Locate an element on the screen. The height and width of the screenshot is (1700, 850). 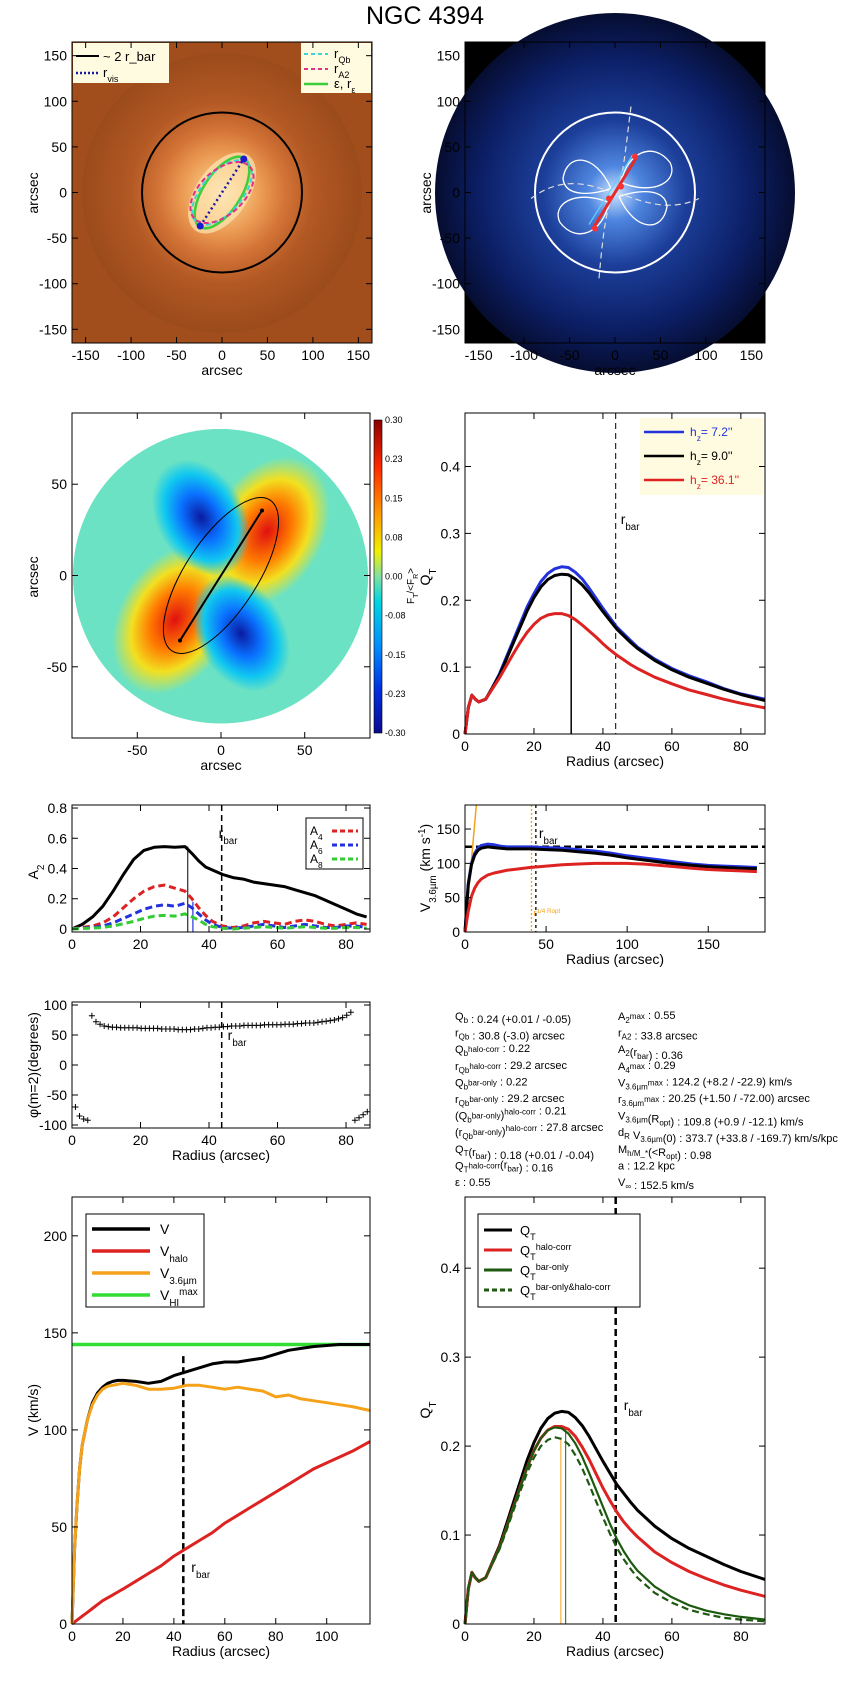
panel-contour-image: arcsec is located at coordinates (606, 193).